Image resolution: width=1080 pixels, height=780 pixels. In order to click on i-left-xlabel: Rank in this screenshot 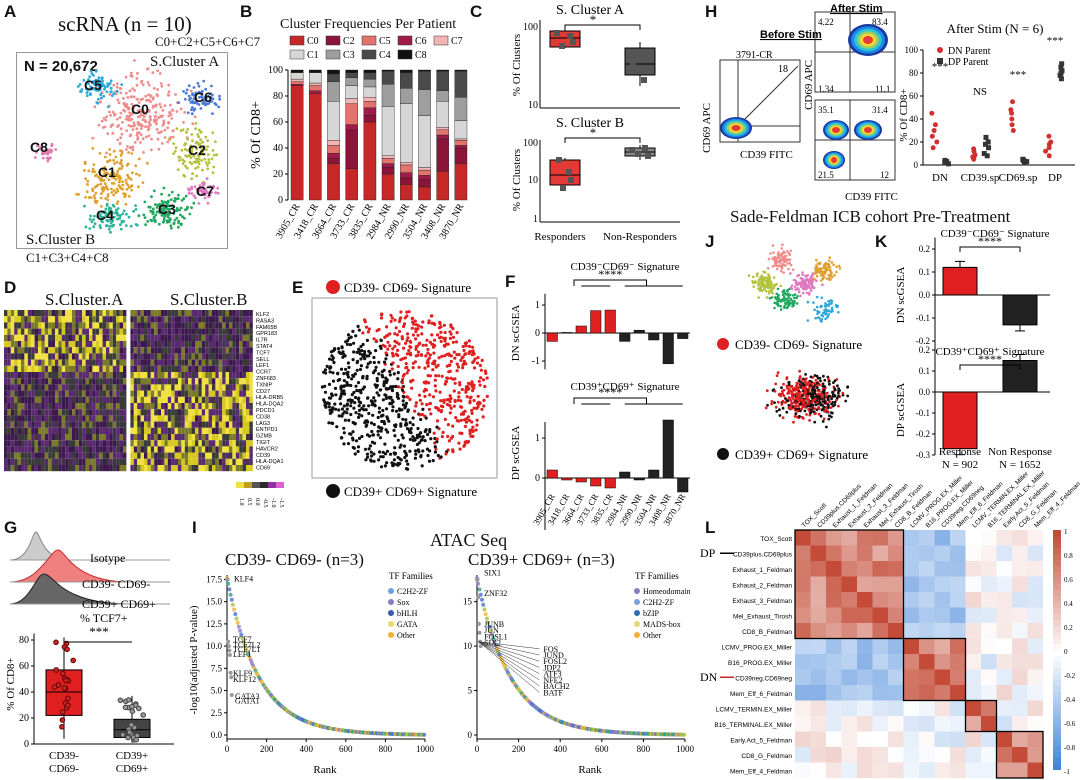, I will do `click(325, 770)`.